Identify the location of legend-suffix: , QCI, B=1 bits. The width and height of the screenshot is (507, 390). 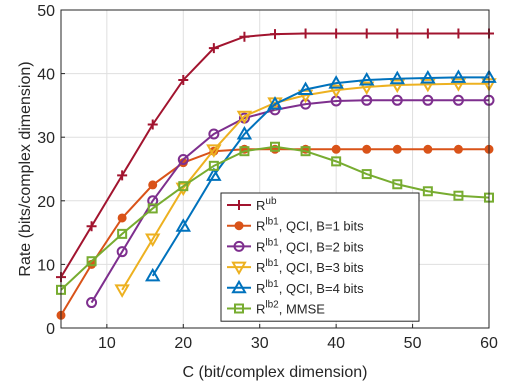
(321, 226).